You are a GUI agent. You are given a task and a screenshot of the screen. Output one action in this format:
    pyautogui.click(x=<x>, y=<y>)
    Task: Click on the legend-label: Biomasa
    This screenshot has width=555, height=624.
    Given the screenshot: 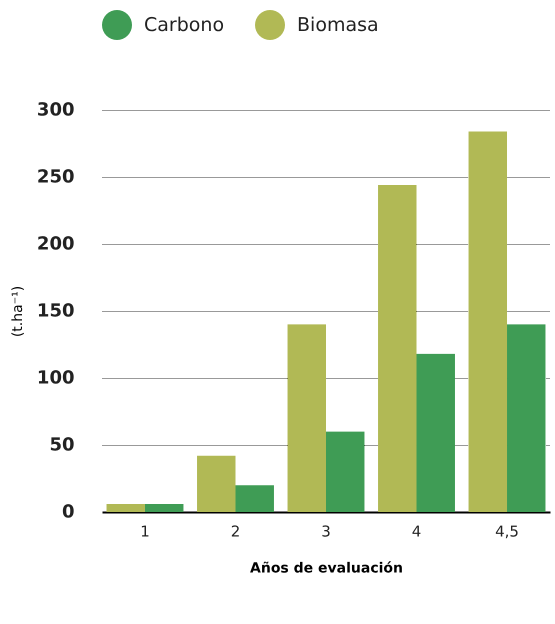 What is the action you would take?
    pyautogui.click(x=338, y=25)
    